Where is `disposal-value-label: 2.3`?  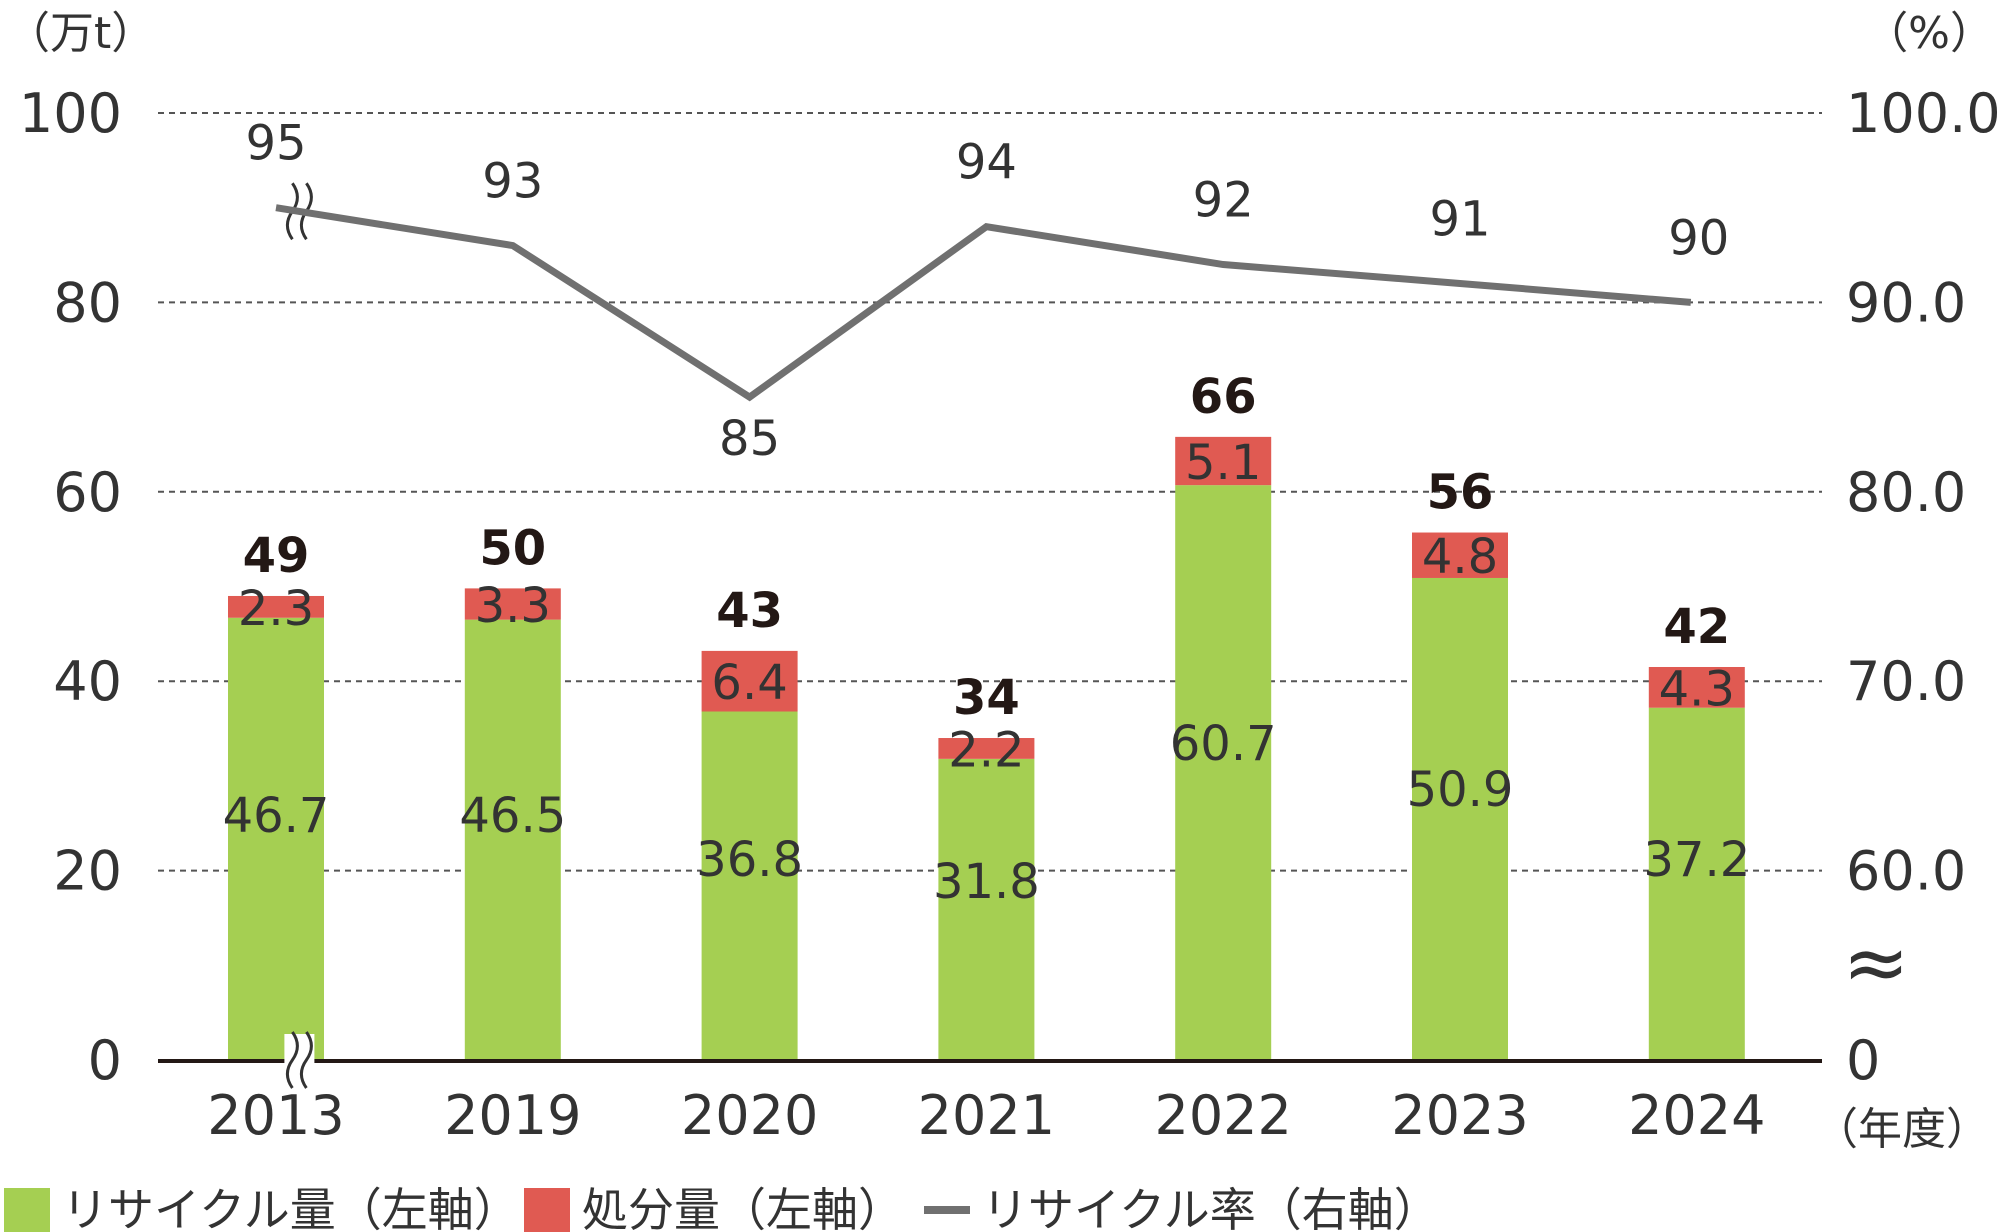 disposal-value-label: 2.3 is located at coordinates (276, 609).